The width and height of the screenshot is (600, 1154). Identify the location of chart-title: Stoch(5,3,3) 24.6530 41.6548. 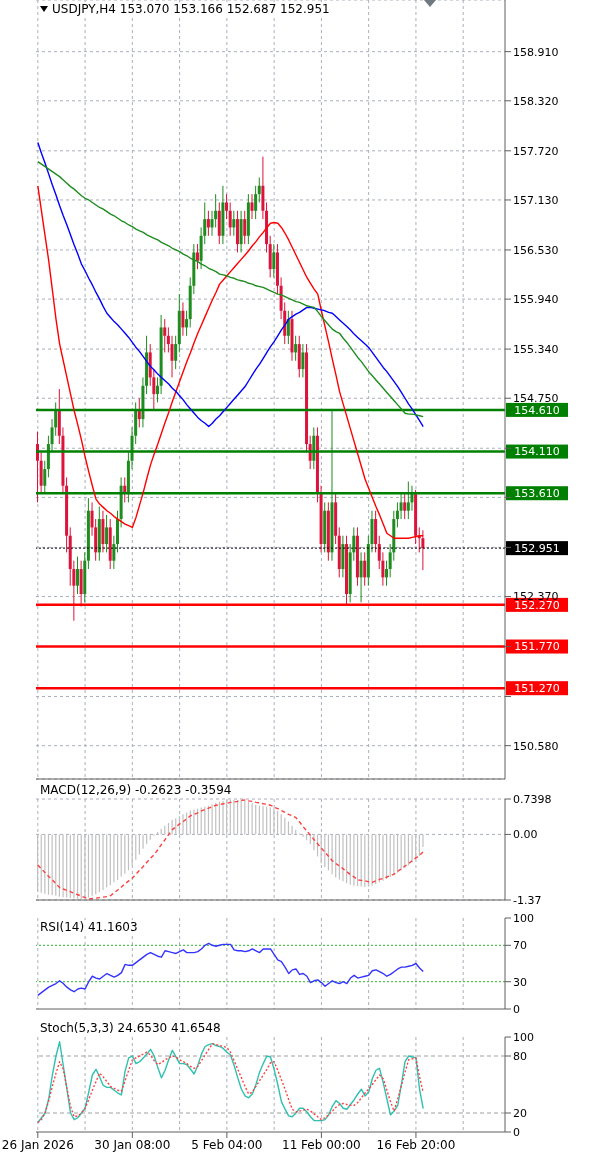
(130, 1028).